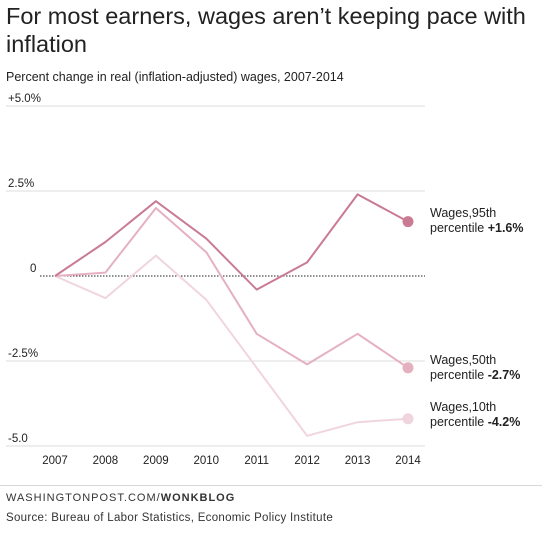 Image resolution: width=542 pixels, height=535 pixels. I want to click on endpoint-dot-p50, so click(408, 368).